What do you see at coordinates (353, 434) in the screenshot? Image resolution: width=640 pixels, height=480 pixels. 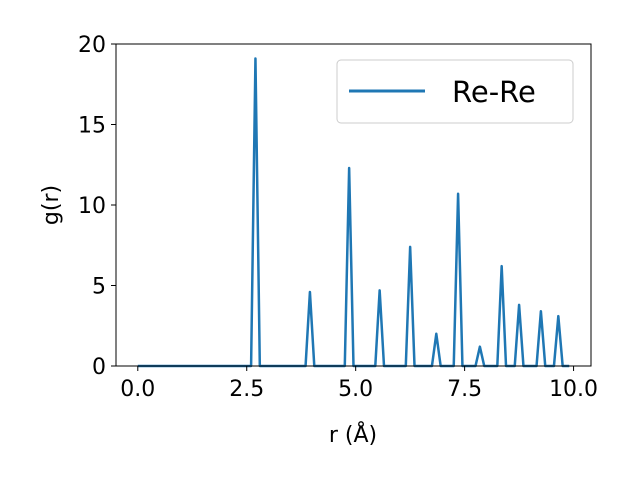 I see `x-axis-label: r (Å)` at bounding box center [353, 434].